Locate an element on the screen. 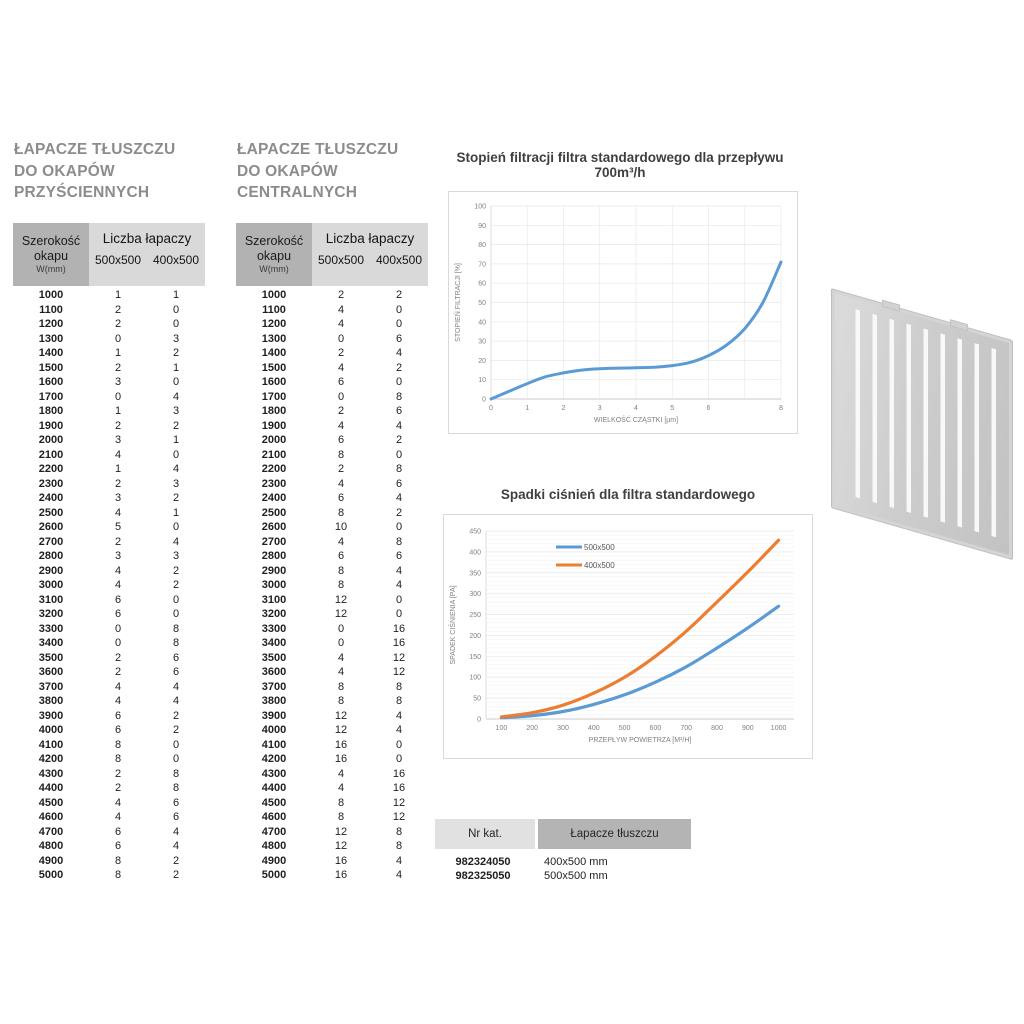 The image size is (1024, 1024). table-row: 3200 12 0 is located at coordinates (332, 614).